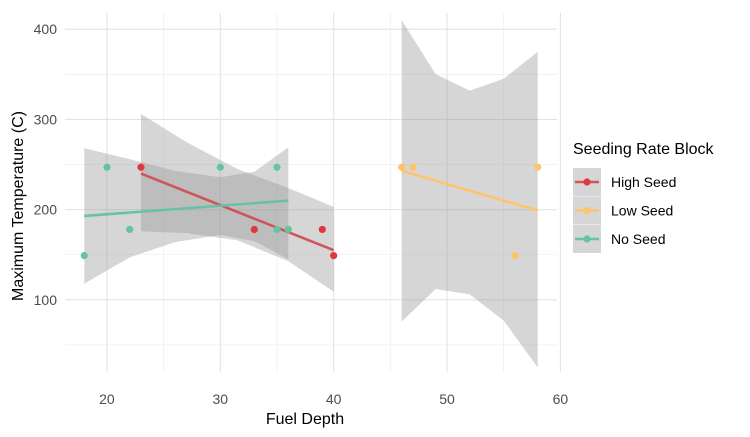 The width and height of the screenshot is (750, 437). Describe the element at coordinates (46, 300) in the screenshot. I see `y-tick-label: 100` at that location.